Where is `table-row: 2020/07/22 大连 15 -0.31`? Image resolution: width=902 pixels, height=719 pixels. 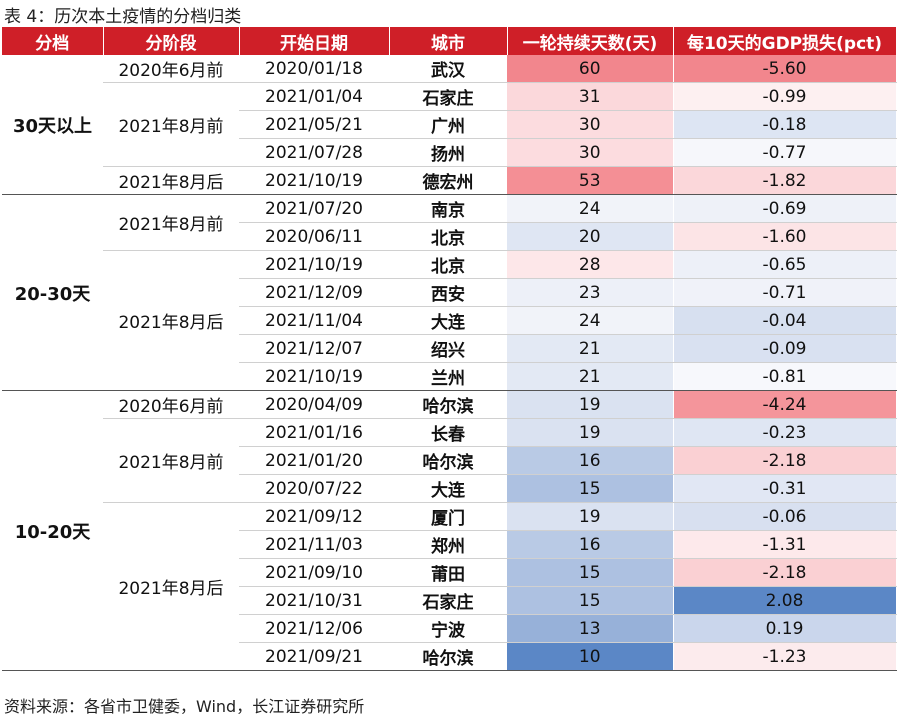
table-row: 2020/07/22 大连 15 -0.31 is located at coordinates (449, 488).